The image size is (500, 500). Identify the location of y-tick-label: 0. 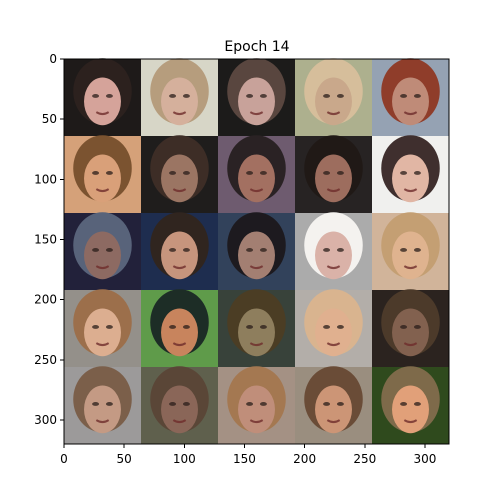
(53, 59).